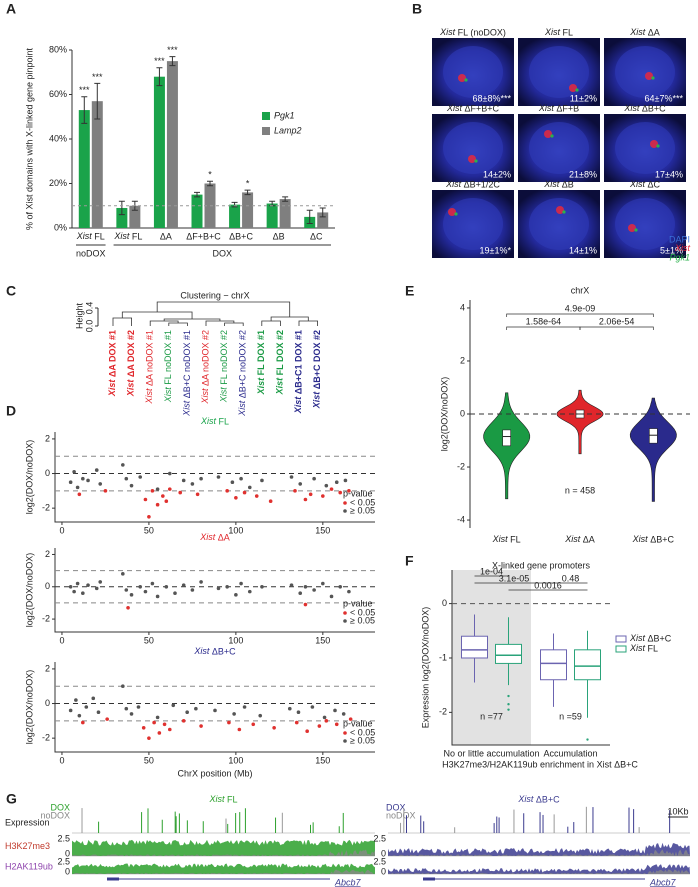 The image size is (698, 887). I want to click on group-label: noDOX, so click(91, 253).